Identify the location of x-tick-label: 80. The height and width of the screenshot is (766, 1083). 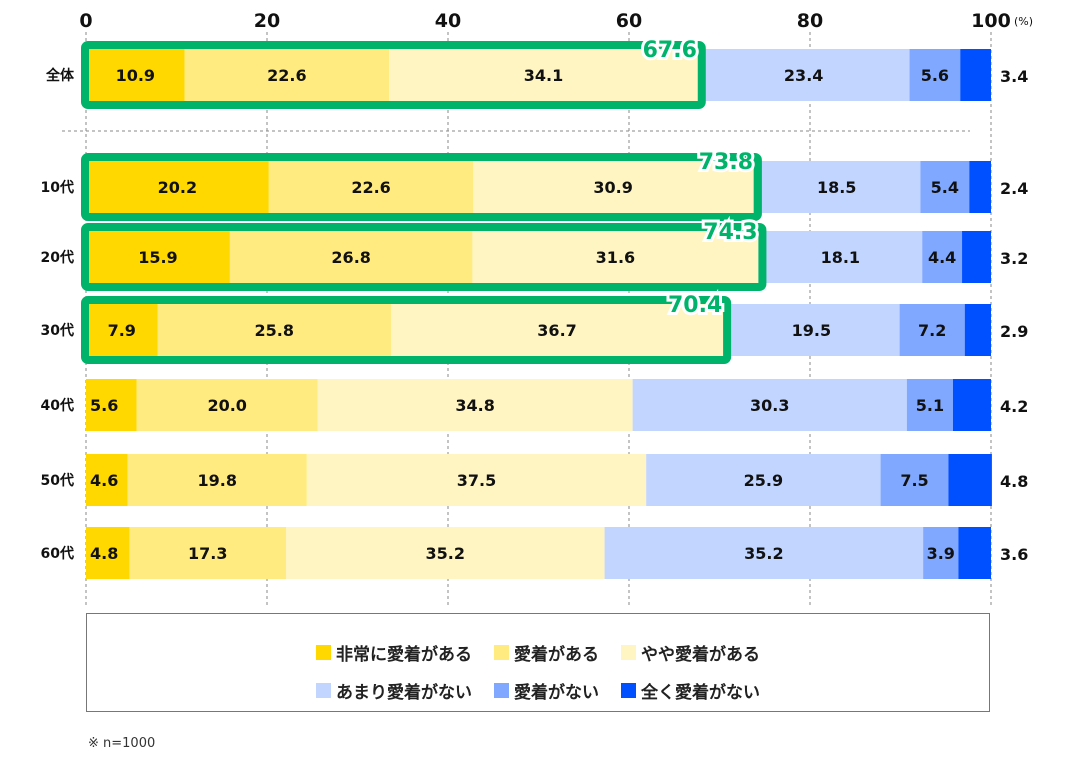
(810, 21).